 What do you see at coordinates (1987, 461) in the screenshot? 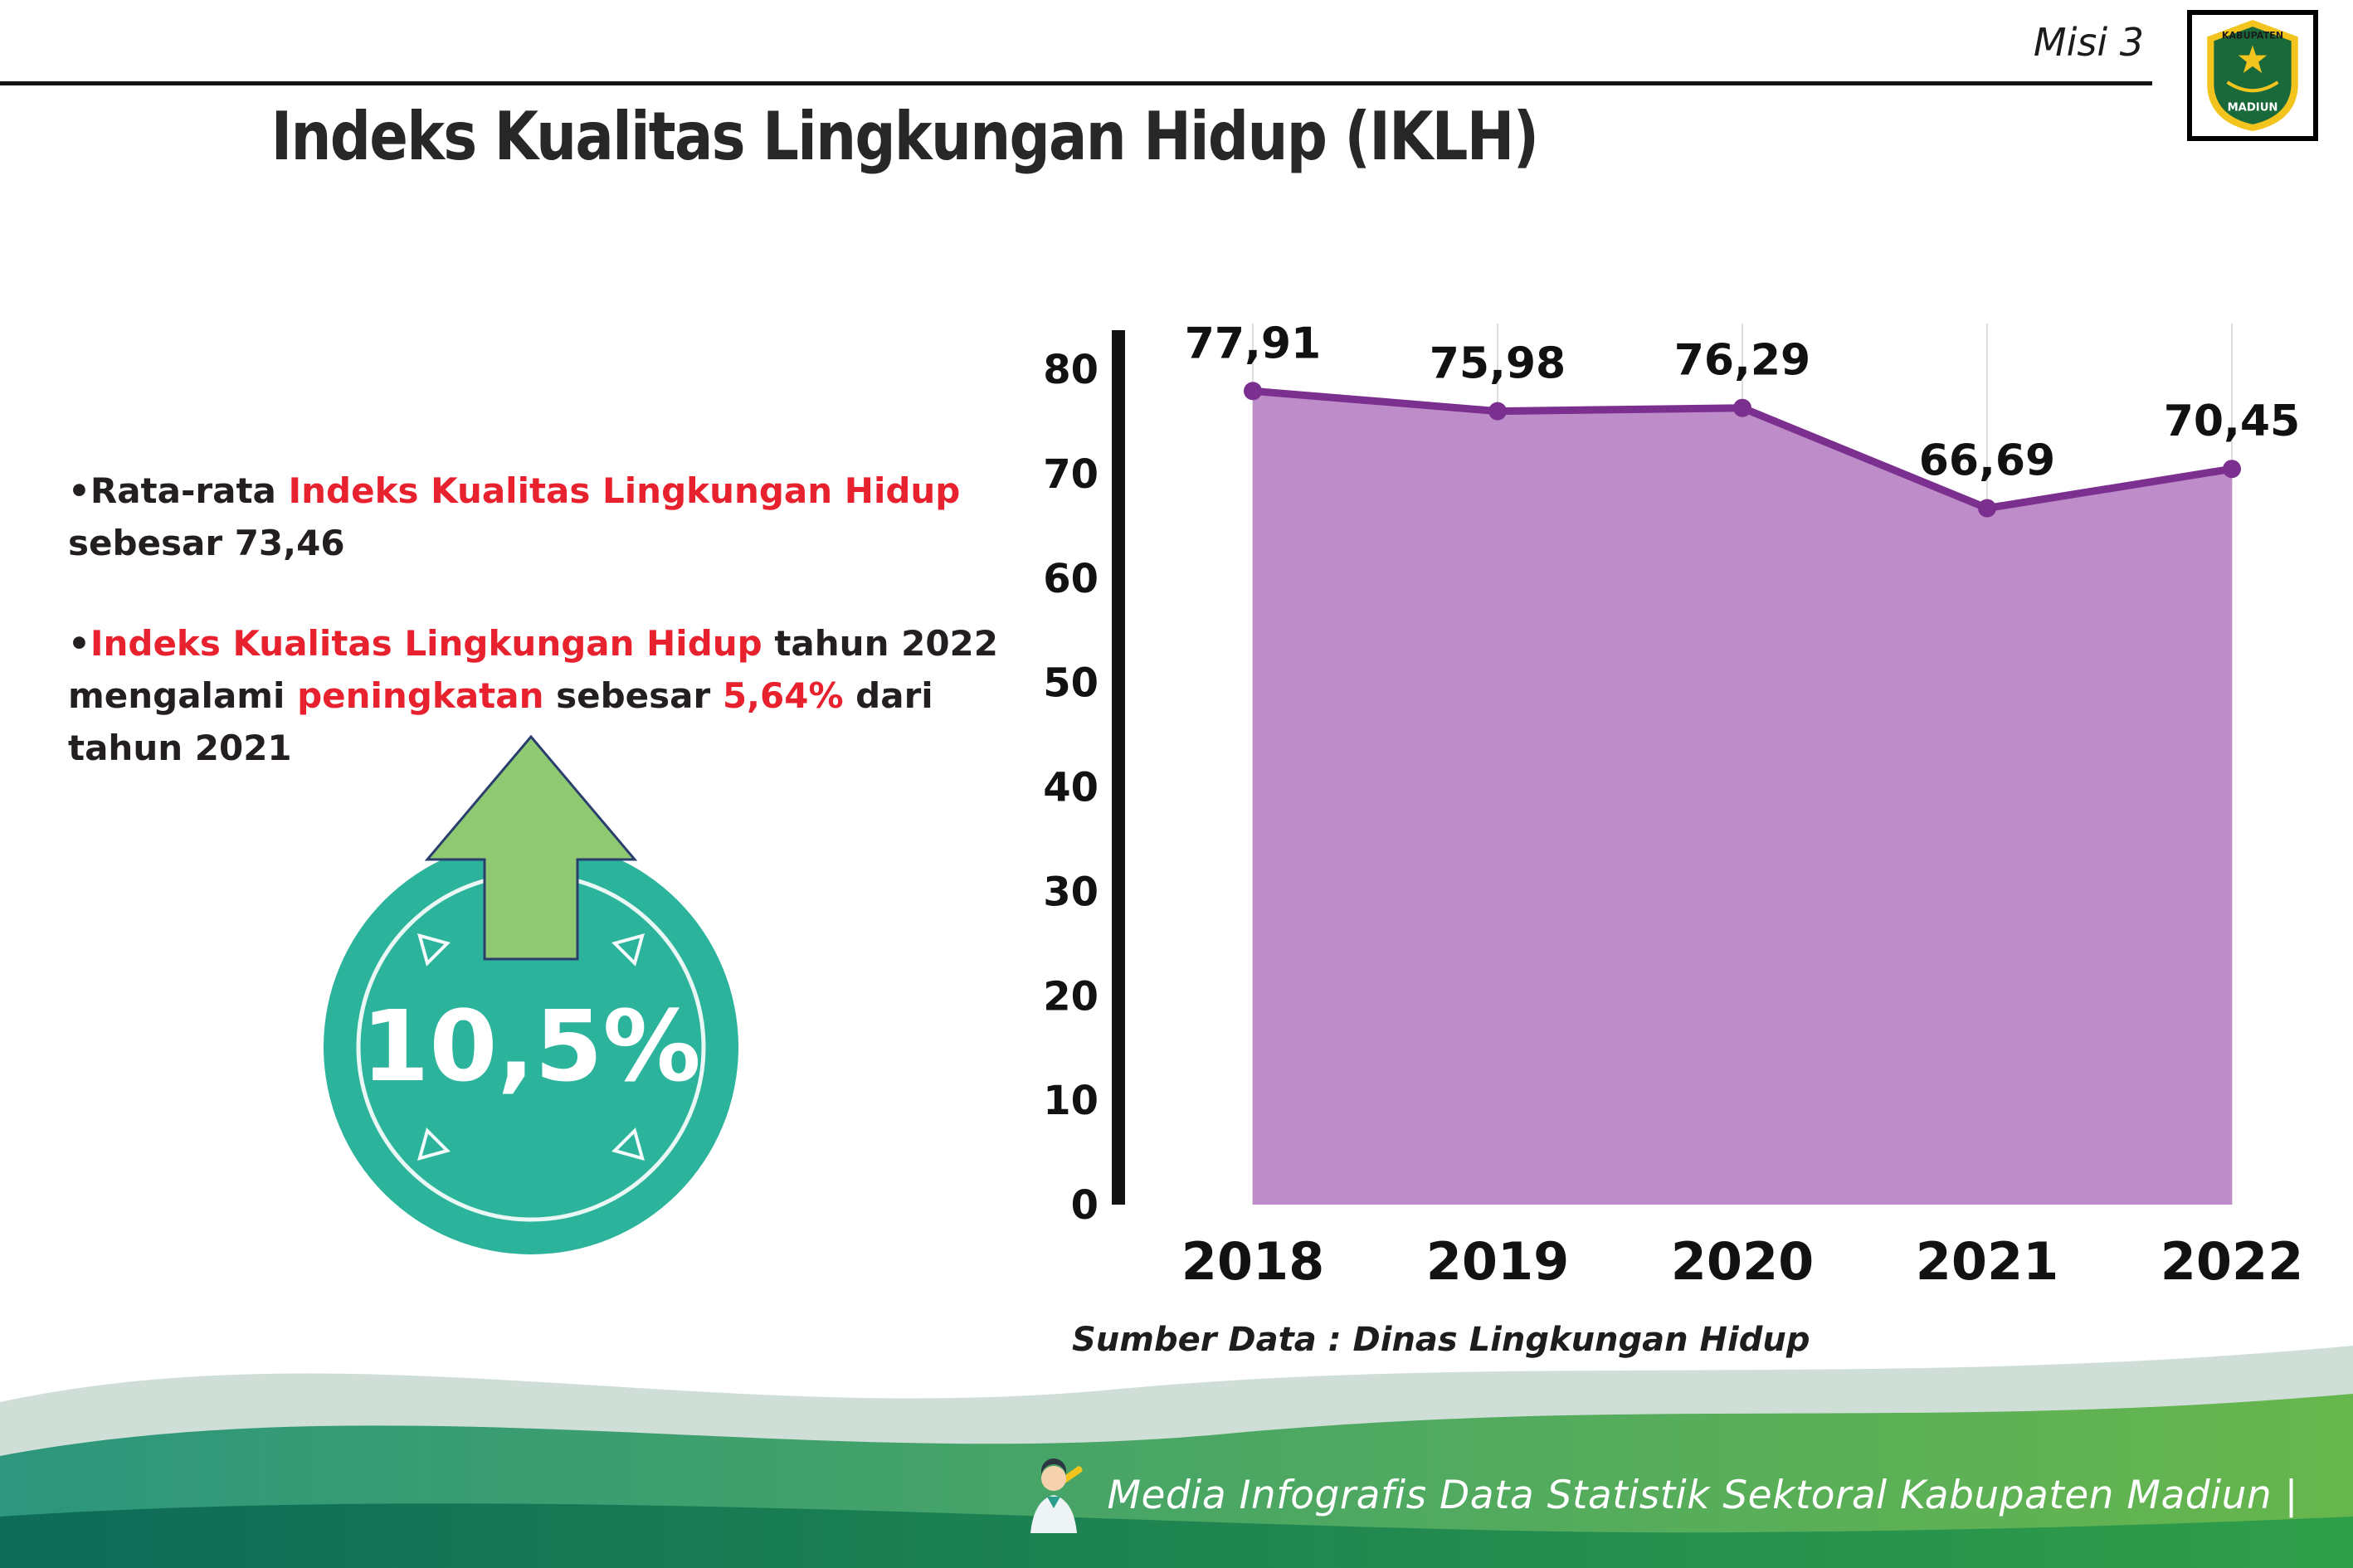
I see `data-label: 66,69` at bounding box center [1987, 461].